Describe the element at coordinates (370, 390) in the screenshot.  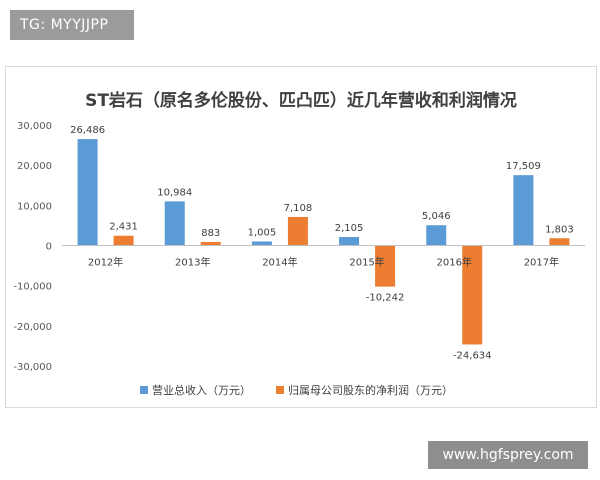
I see `legend-label: 归属母公司股东的净利润（万元）` at that location.